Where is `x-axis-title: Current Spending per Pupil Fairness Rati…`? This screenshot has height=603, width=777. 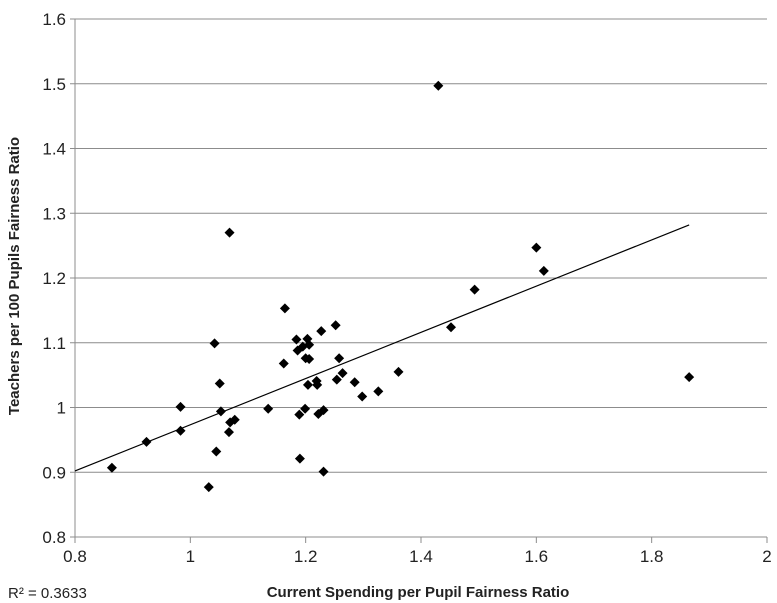 x-axis-title: Current Spending per Pupil Fairness Rati… is located at coordinates (418, 592).